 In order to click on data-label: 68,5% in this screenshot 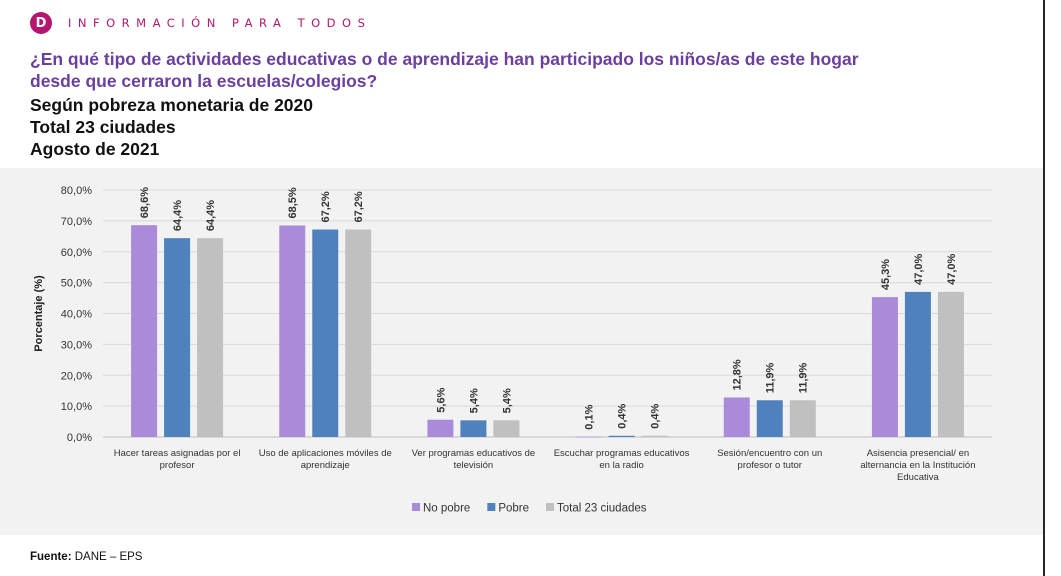, I will do `click(293, 202)`.